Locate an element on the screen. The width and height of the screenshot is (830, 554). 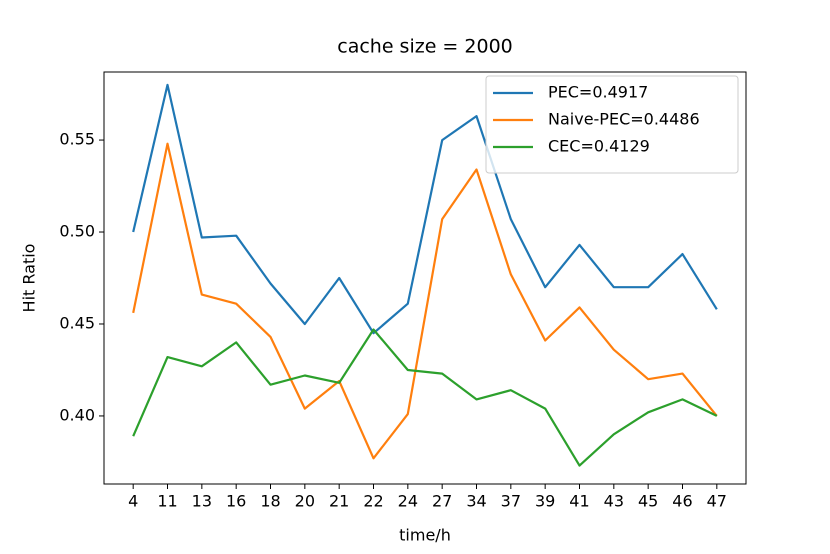
legend-label: CEC=0.4129 is located at coordinates (599, 146).